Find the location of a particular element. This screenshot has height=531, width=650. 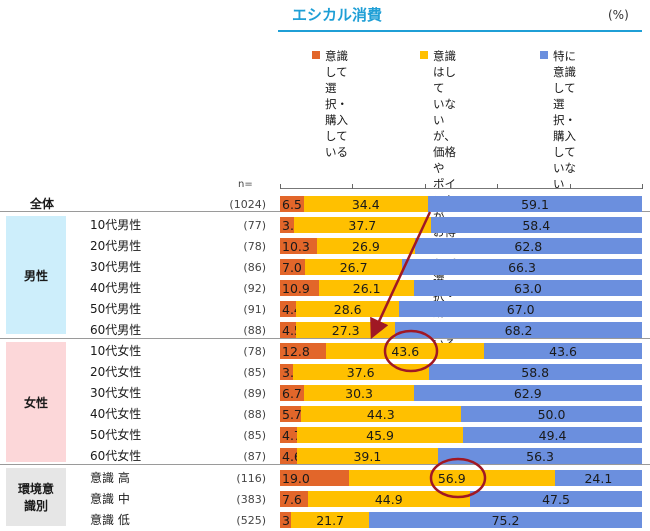

bar-value-label: 66.3 is located at coordinates (522, 267).